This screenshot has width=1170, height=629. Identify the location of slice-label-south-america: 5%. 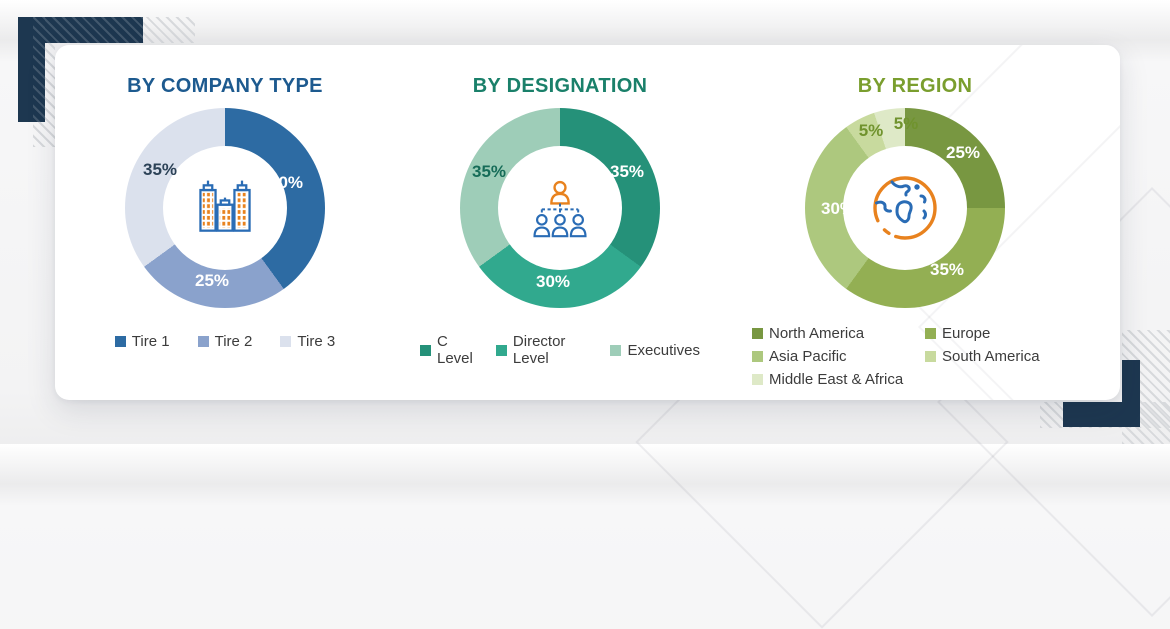
(871, 130).